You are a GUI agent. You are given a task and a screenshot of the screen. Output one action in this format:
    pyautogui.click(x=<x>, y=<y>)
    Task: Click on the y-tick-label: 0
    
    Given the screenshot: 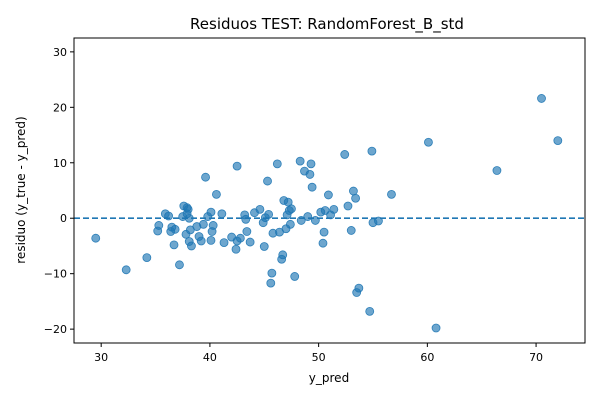 What is the action you would take?
    pyautogui.click(x=63, y=218)
    